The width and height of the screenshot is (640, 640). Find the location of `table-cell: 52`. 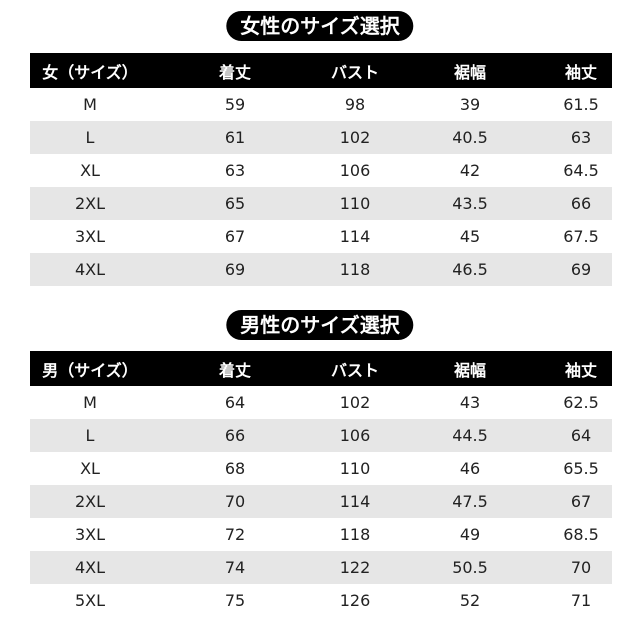

table-cell: 52 is located at coordinates (470, 600).